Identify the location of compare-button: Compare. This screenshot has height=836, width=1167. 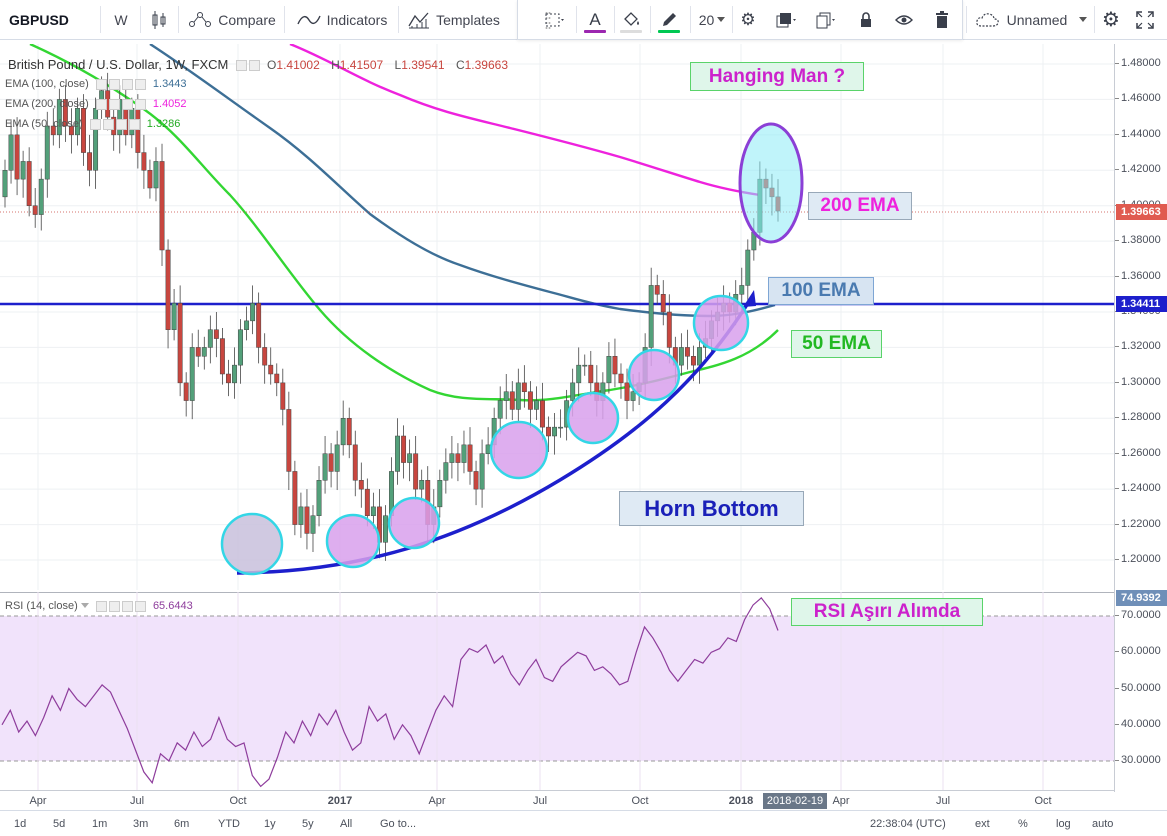
(232, 19).